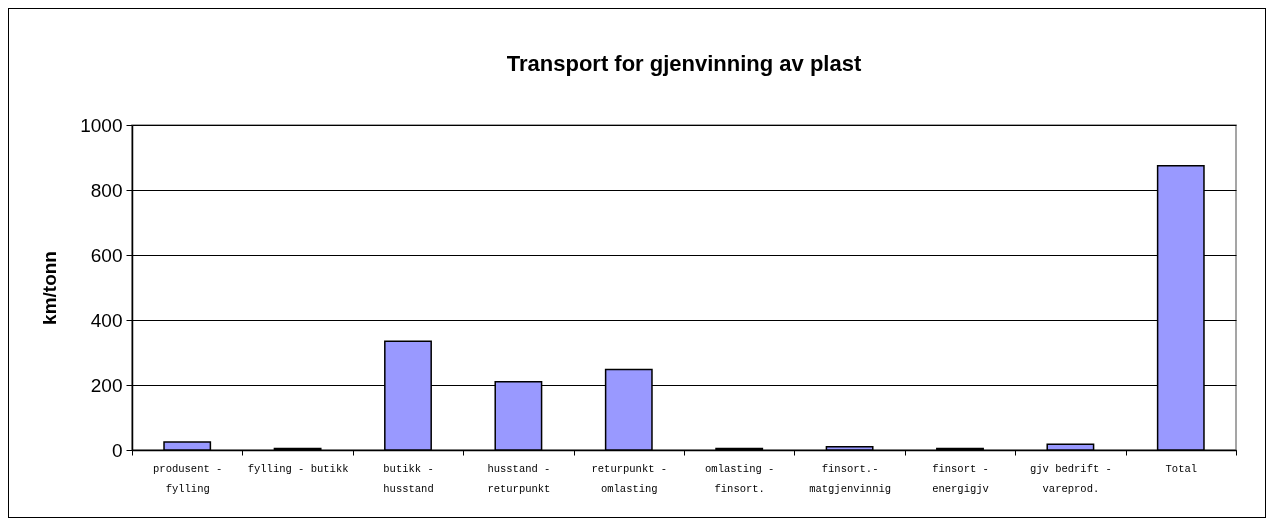 The image size is (1280, 530). Describe the element at coordinates (408, 478) in the screenshot. I see `x-tick-label: butikk - husstand` at that location.